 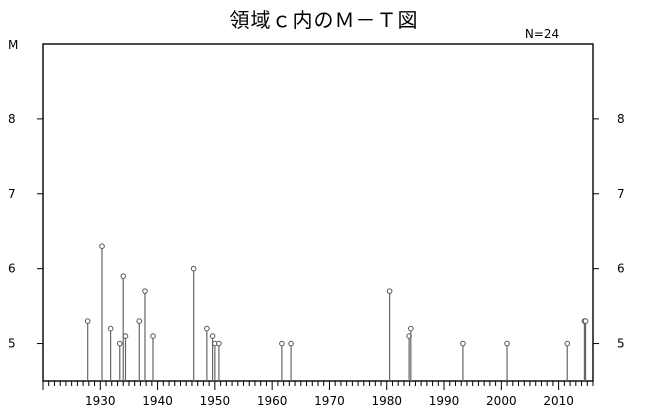 What do you see at coordinates (12, 269) in the screenshot?
I see `y-tick-label-left: 6` at bounding box center [12, 269].